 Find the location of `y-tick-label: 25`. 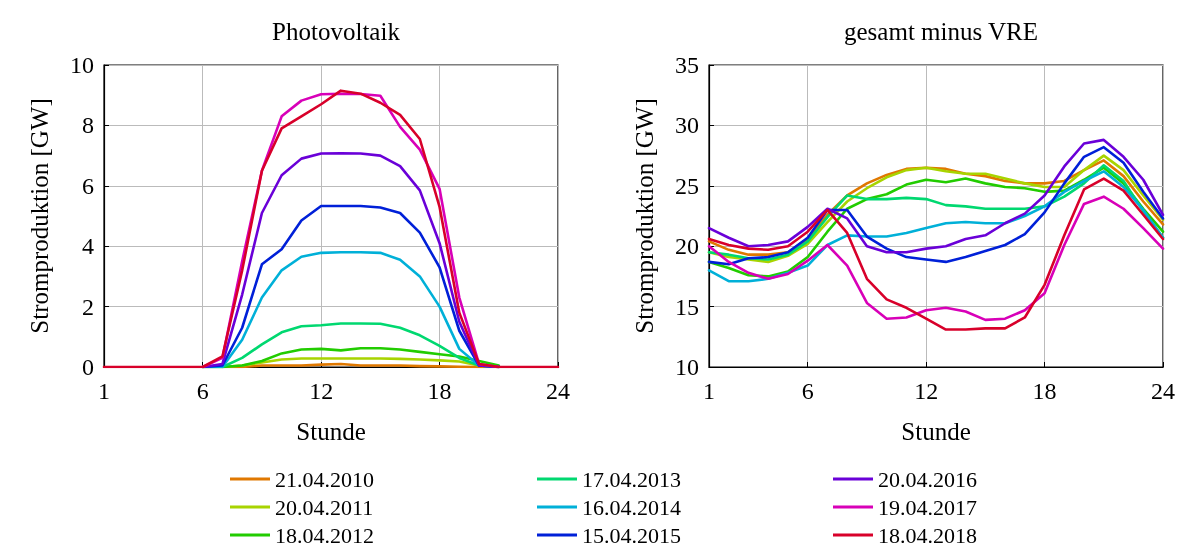

y-tick-label: 25 is located at coordinates (687, 185).